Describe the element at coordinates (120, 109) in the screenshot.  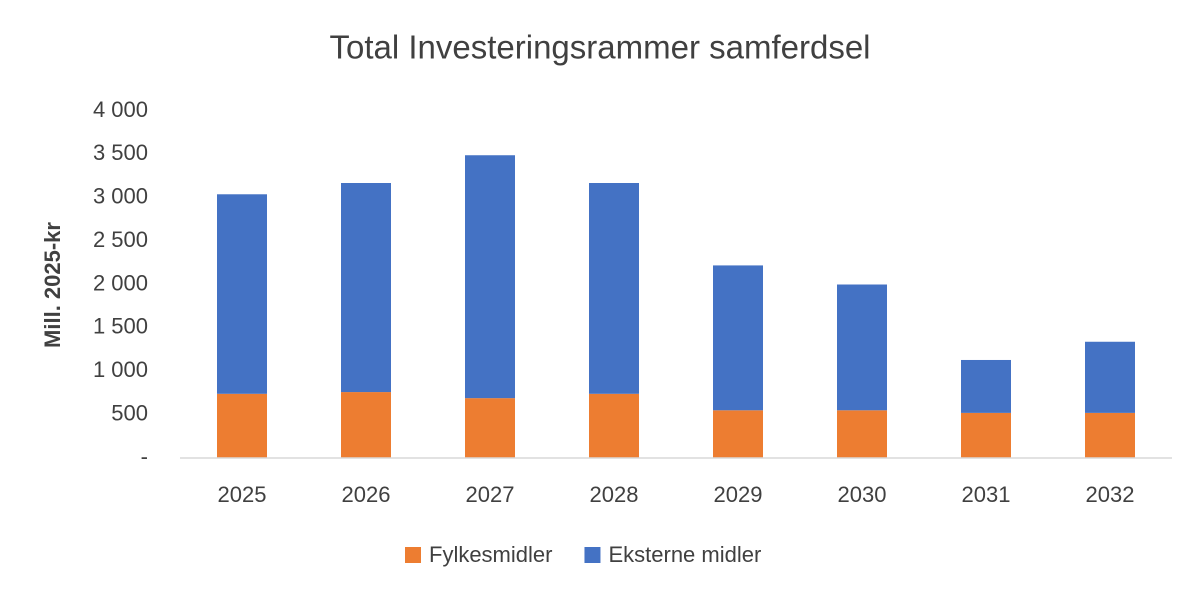
I see `y-tick-label: 4 000` at that location.